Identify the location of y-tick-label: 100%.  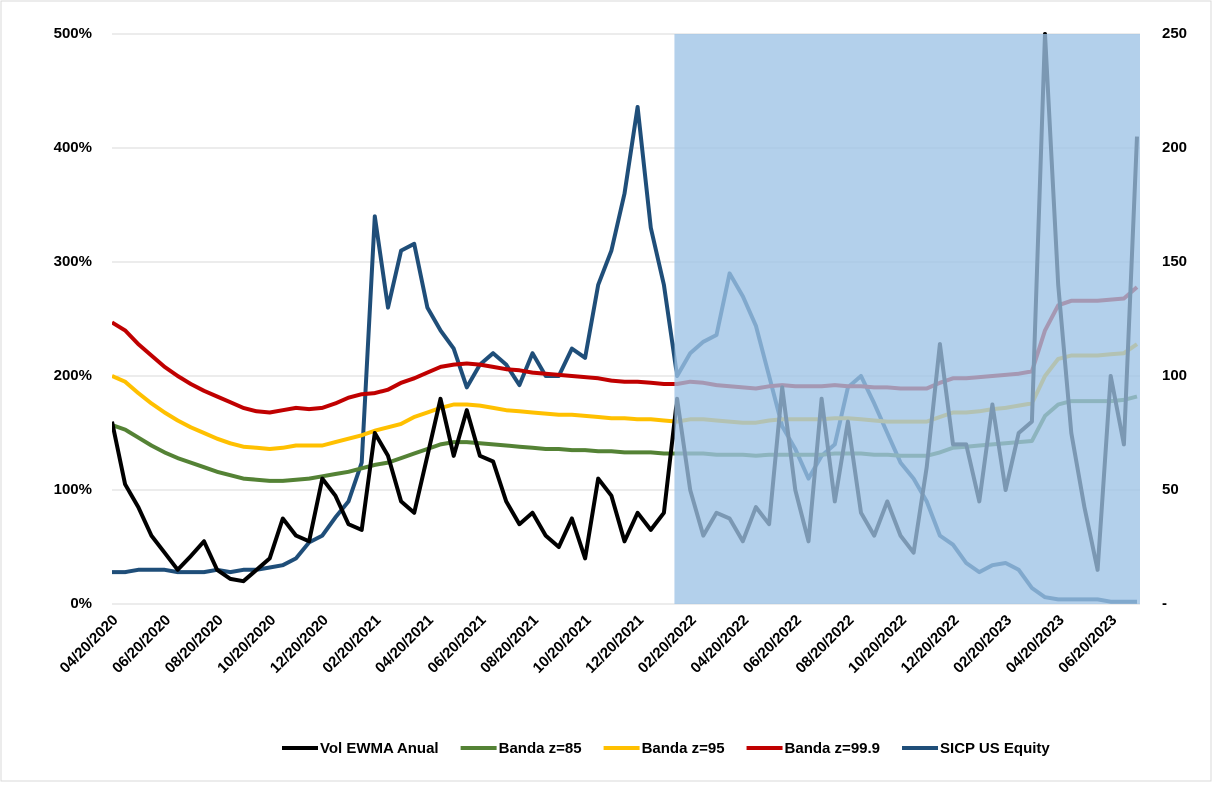
(73, 489).